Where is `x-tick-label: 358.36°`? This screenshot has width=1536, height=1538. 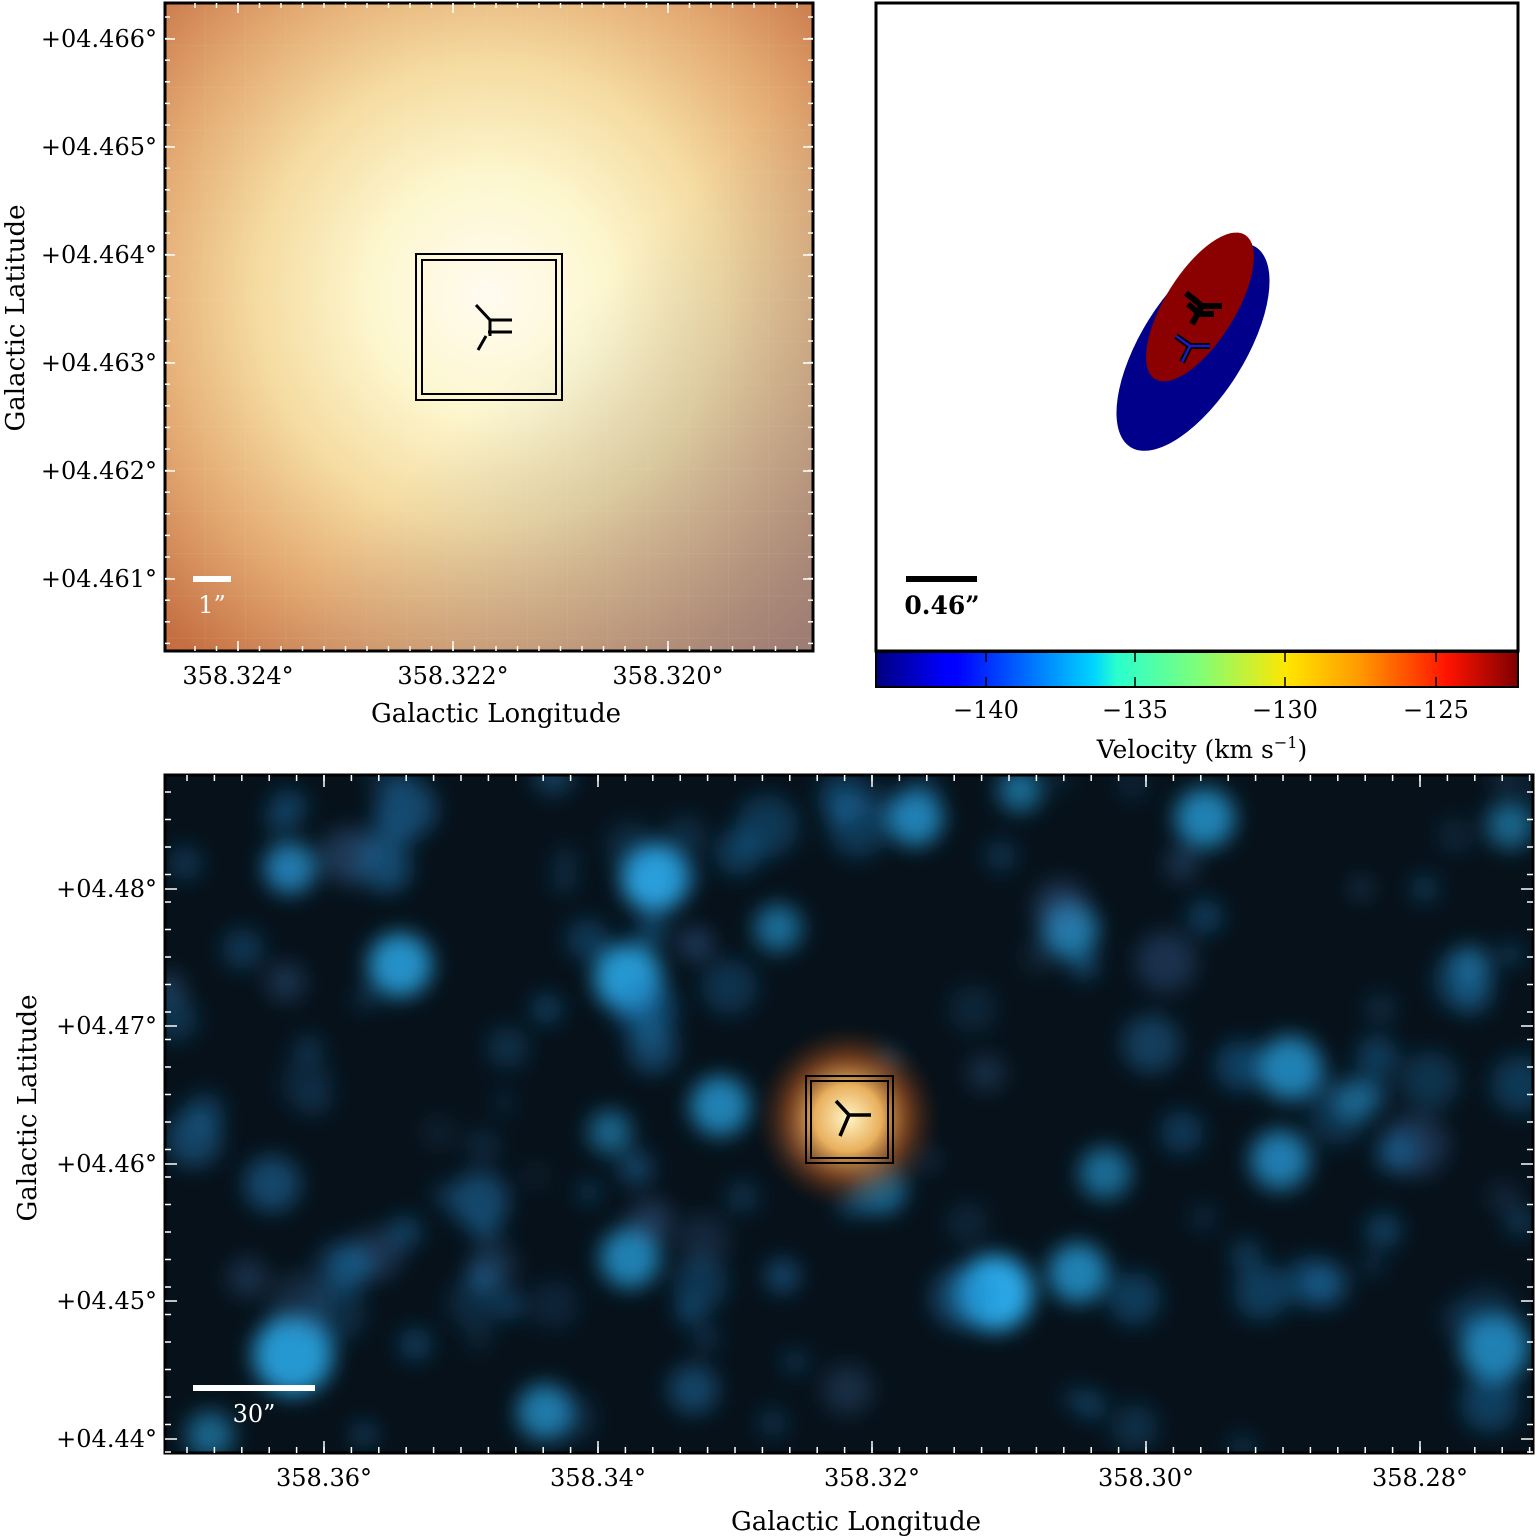 x-tick-label: 358.36° is located at coordinates (324, 1478).